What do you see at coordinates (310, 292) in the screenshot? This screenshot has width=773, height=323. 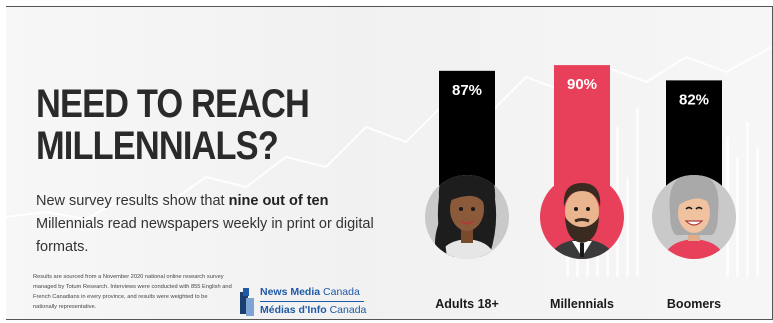 I see `logo-english-name: News Media Canada` at bounding box center [310, 292].